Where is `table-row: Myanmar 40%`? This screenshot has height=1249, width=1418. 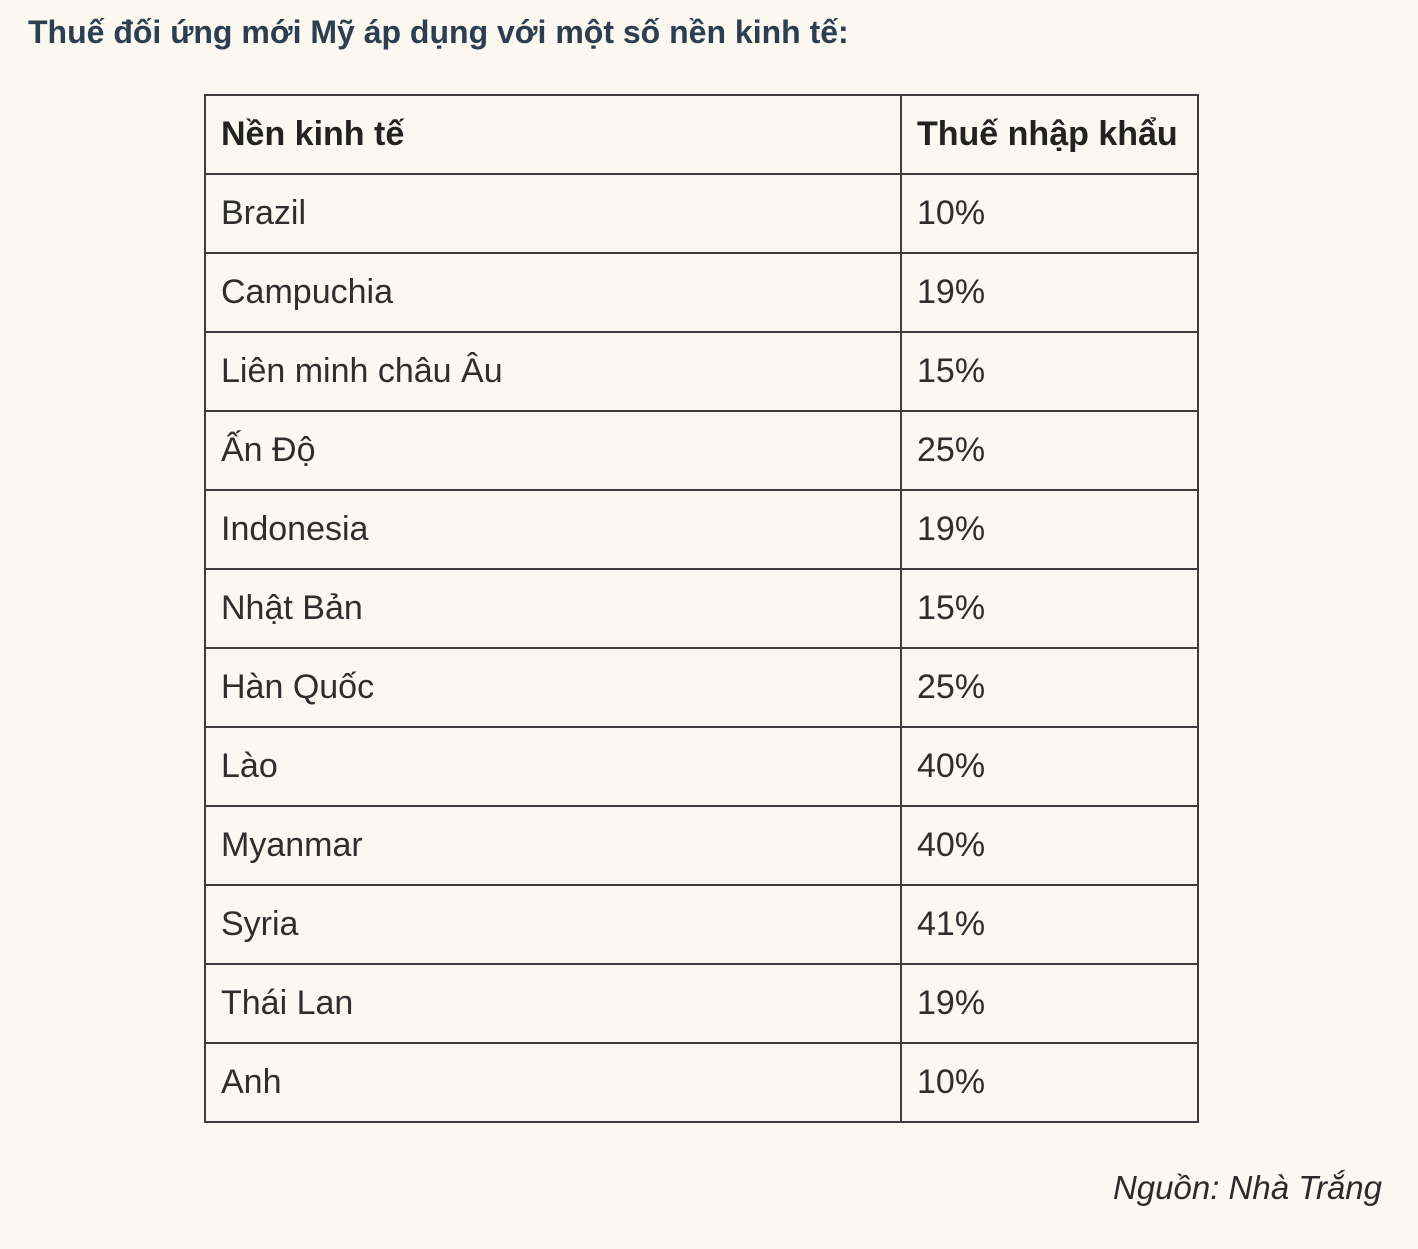
table-row: Myanmar 40% is located at coordinates (701, 845).